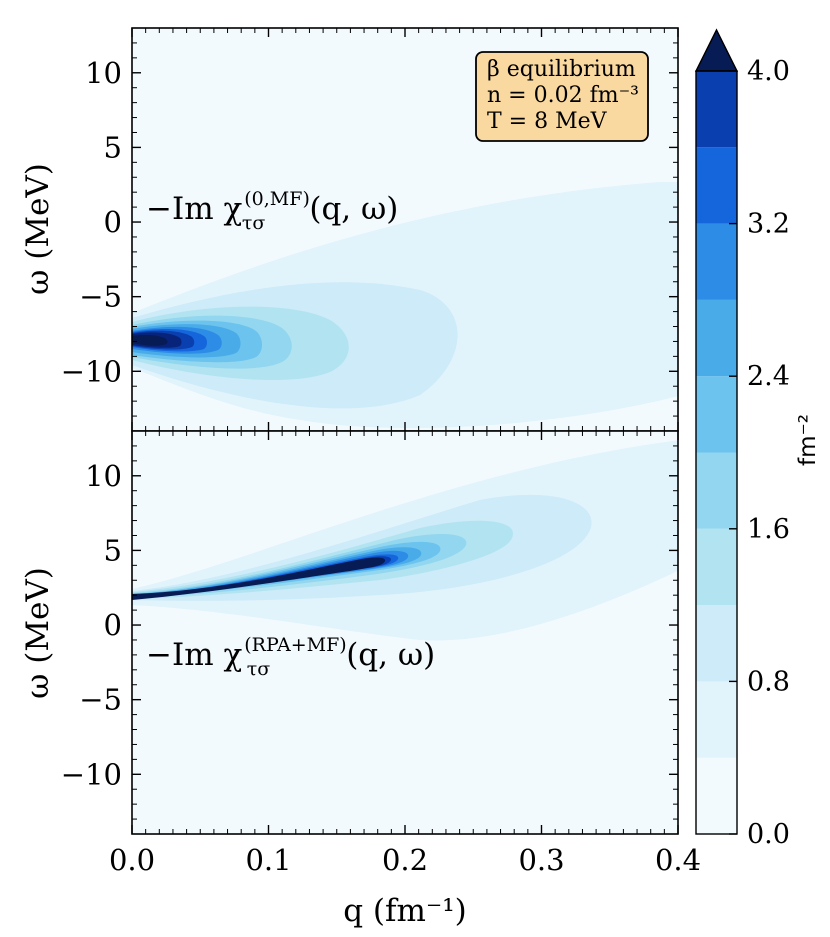 This screenshot has height=937, width=830. I want to click on top-curve-label: −Im χ (0,MF) τσ (q, ω), so click(272, 211).